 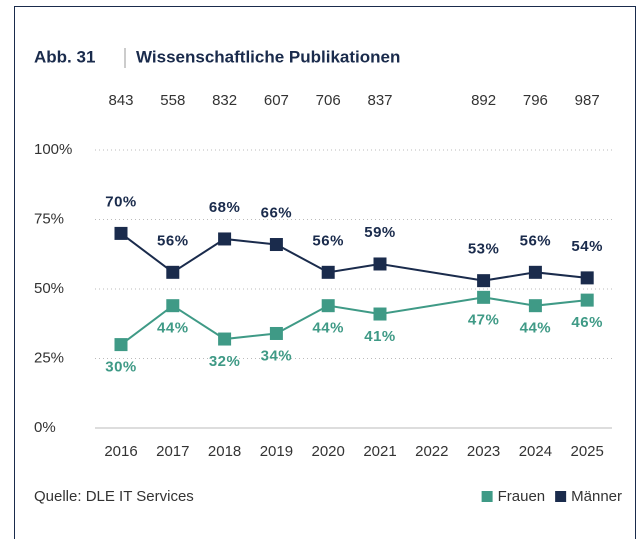 What do you see at coordinates (587, 100) in the screenshot?
I see `total-label: 987` at bounding box center [587, 100].